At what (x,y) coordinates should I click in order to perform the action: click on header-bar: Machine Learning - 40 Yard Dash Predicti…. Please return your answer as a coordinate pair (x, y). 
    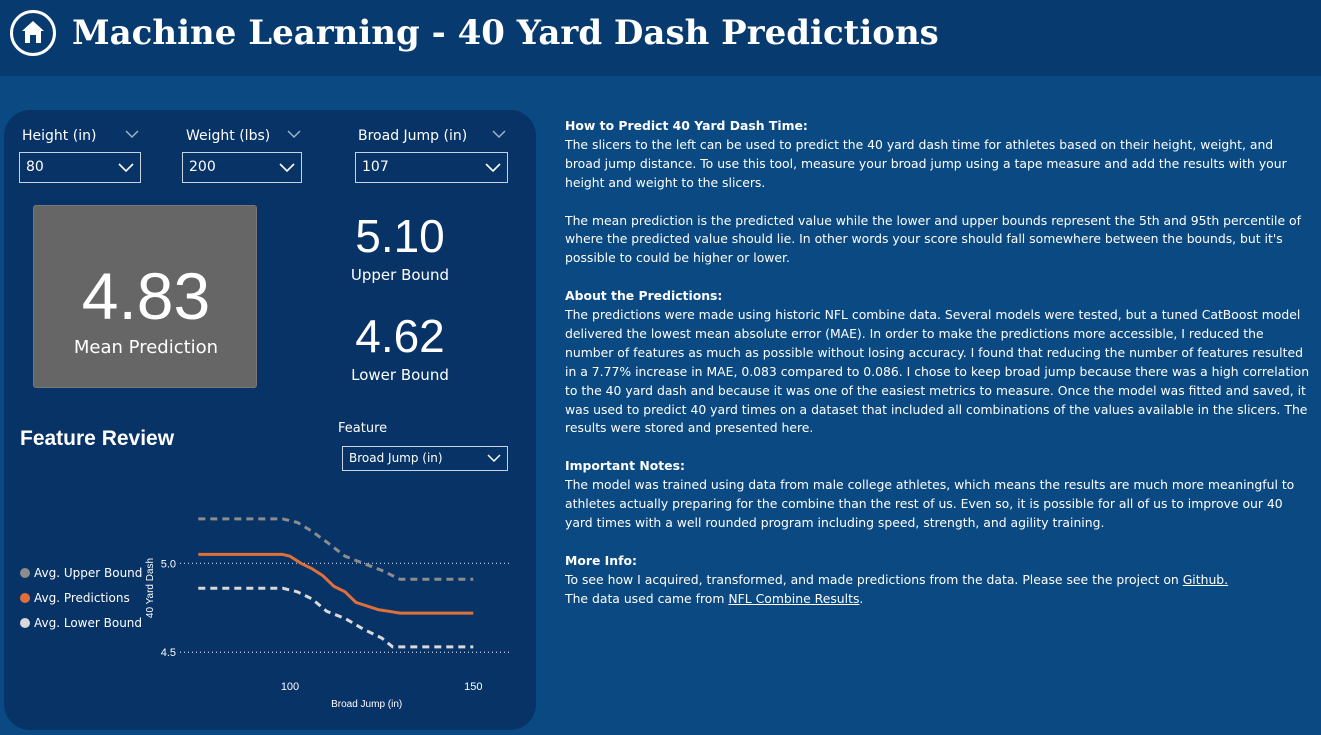
    Looking at the image, I should click on (660, 38).